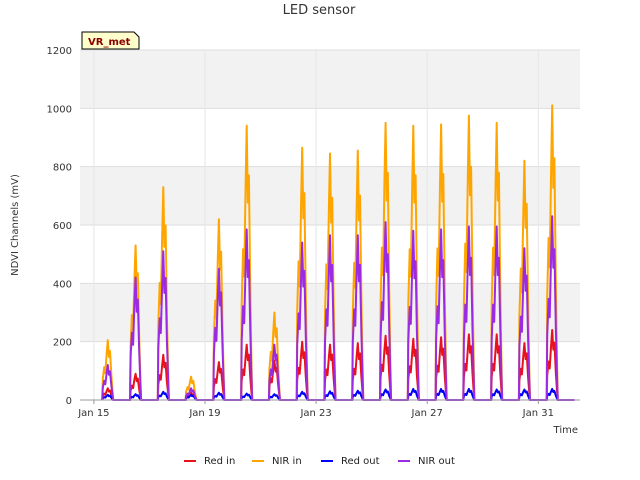  I want to click on chart-title: LED sensor, so click(319, 10).